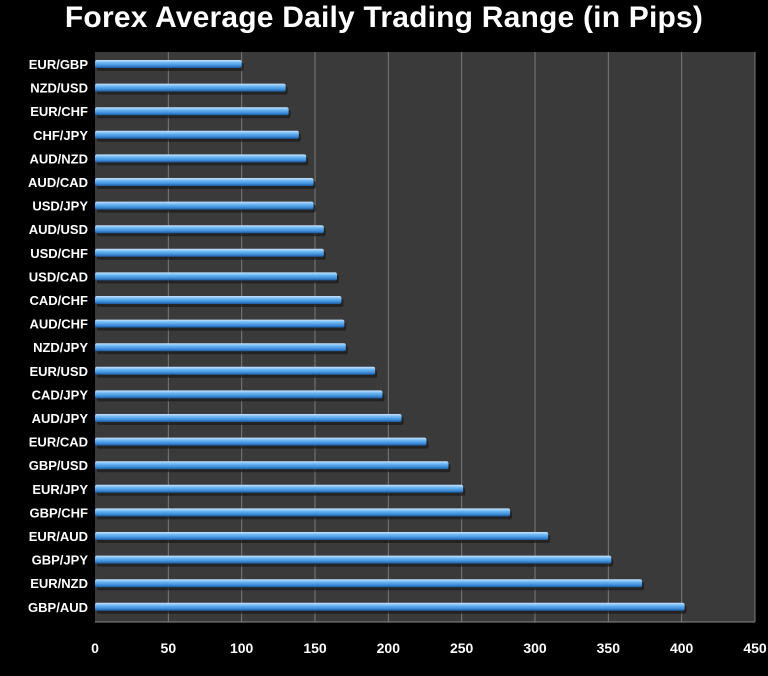 The height and width of the screenshot is (676, 768). What do you see at coordinates (59, 88) in the screenshot?
I see `category-label: NZD/USD` at bounding box center [59, 88].